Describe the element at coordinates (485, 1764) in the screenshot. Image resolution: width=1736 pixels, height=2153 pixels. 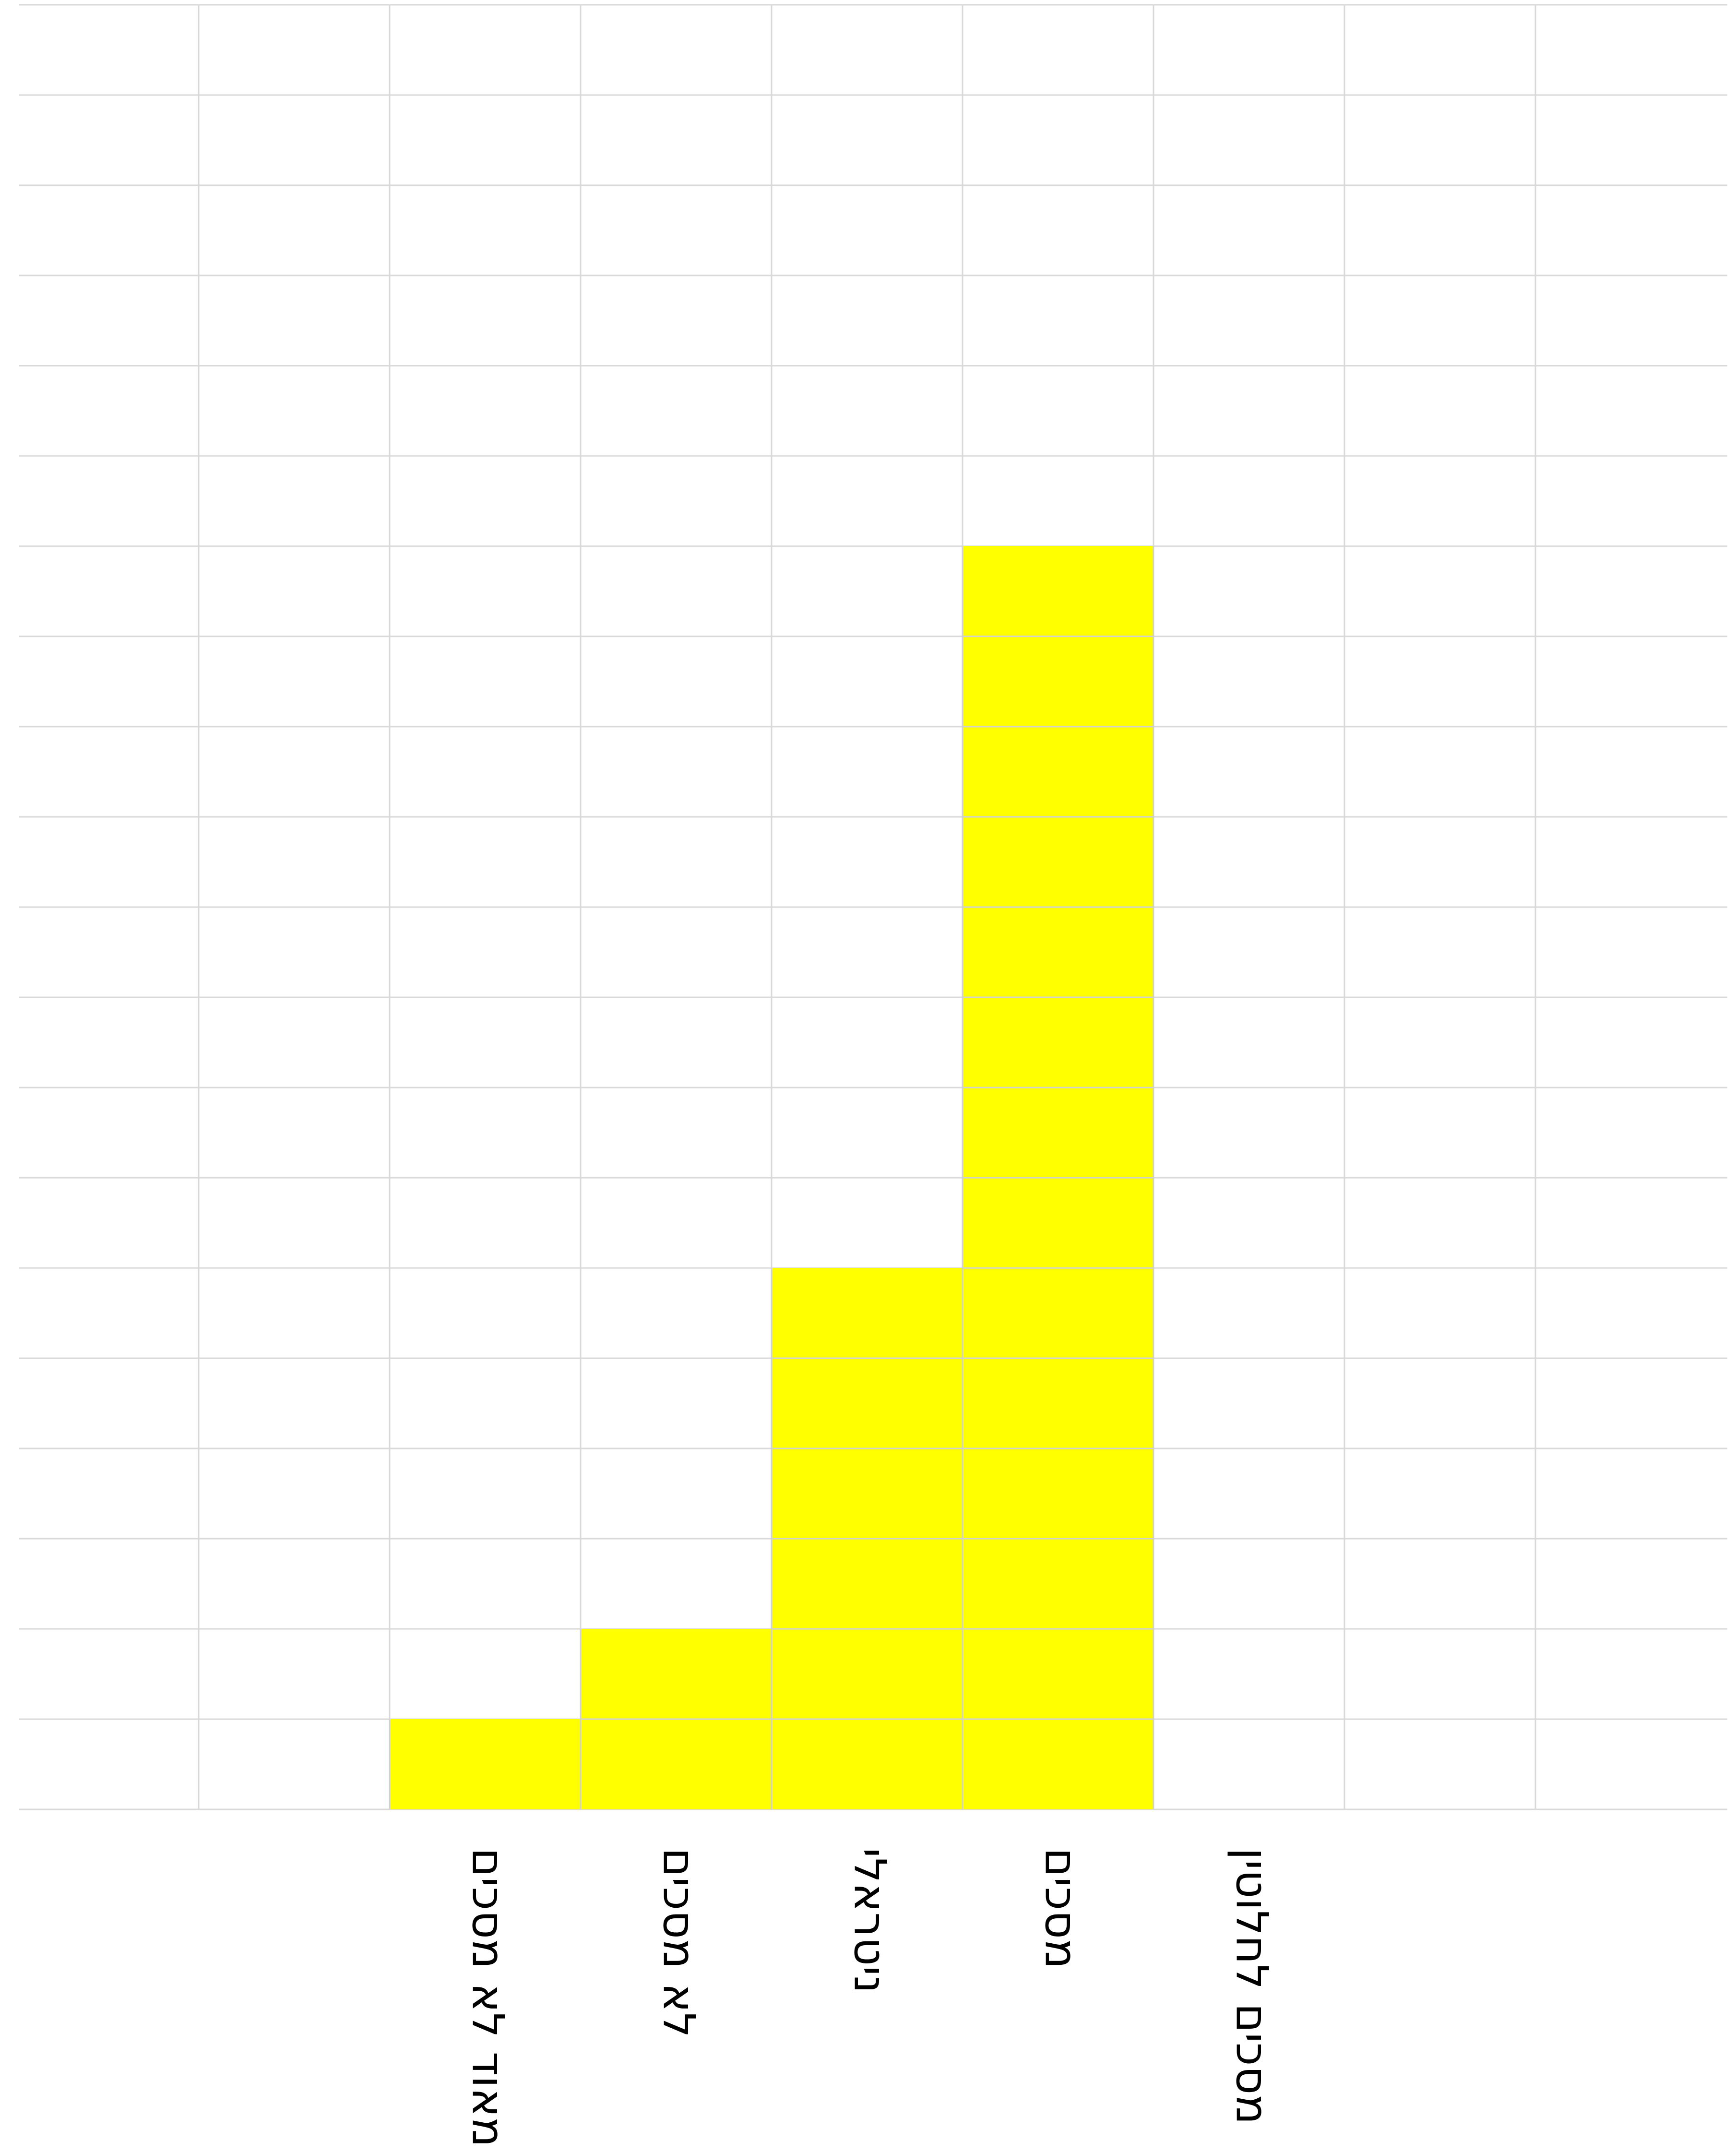
I see `bar` at that location.